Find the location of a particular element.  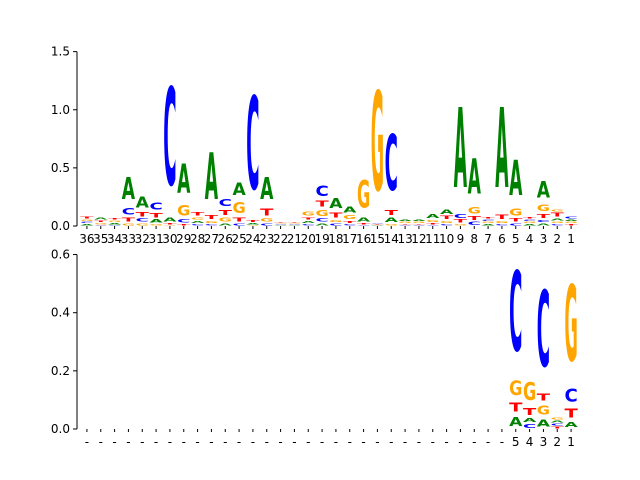

y-tick-label: 1.0 is located at coordinates (60, 110).